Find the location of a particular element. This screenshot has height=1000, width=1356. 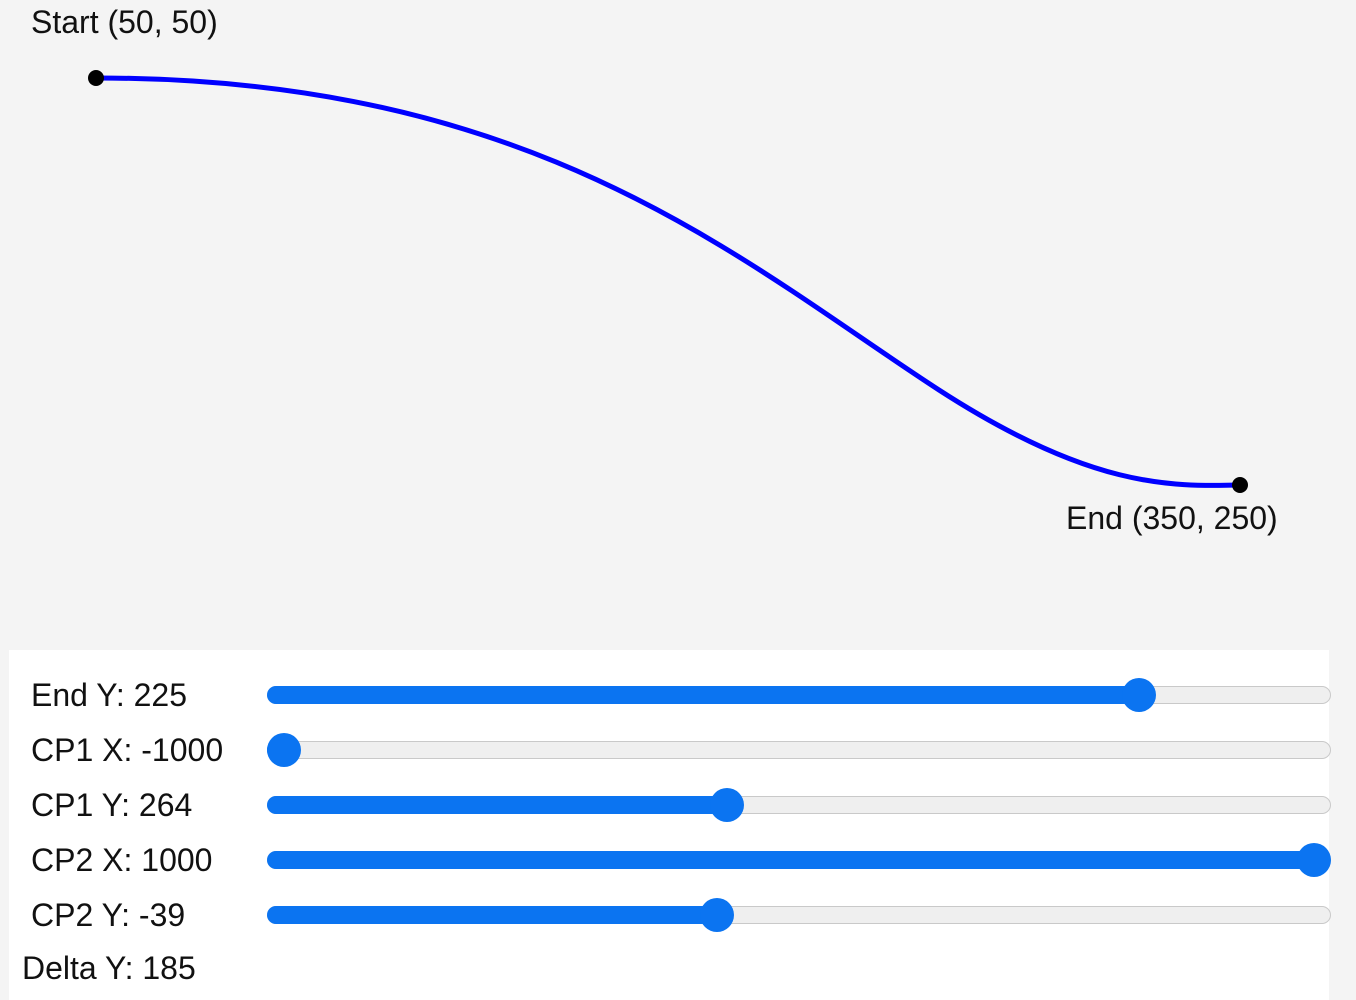

control-row-cp1-y: CP1 Y: 264 is located at coordinates (670, 804).